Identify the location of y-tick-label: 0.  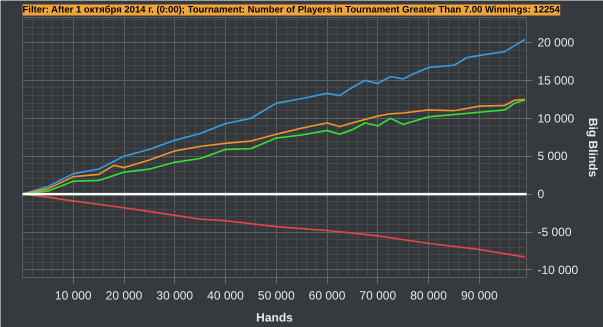
(541, 194).